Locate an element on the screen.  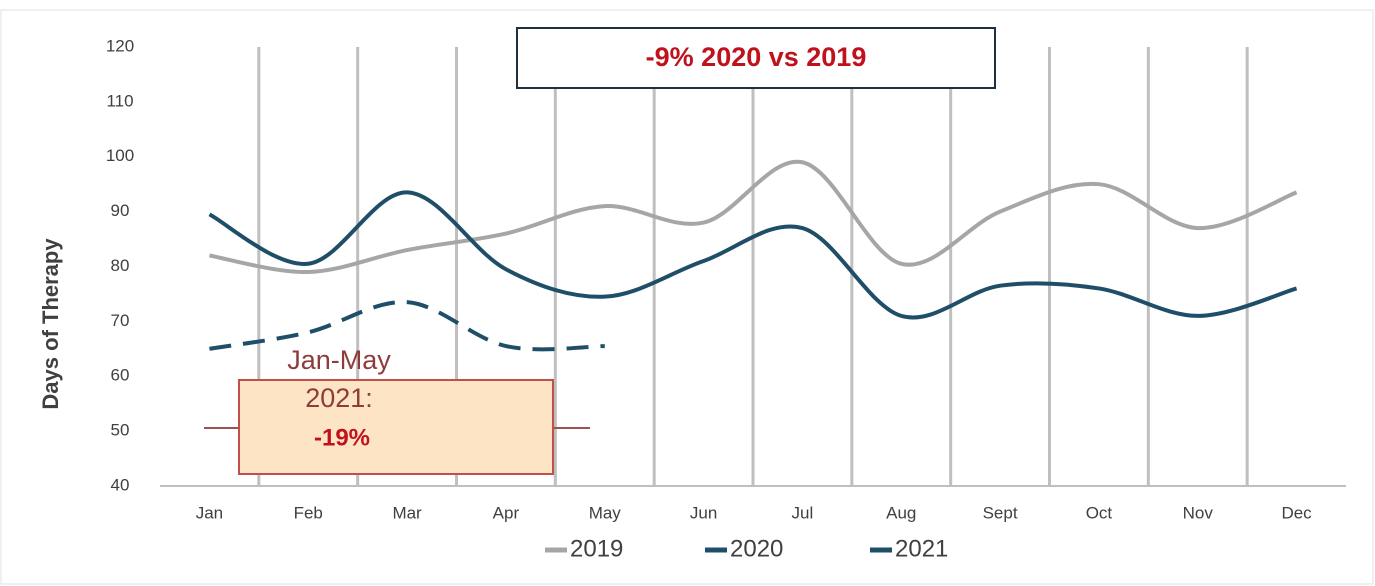
x-tick-label: Dec is located at coordinates (1296, 512).